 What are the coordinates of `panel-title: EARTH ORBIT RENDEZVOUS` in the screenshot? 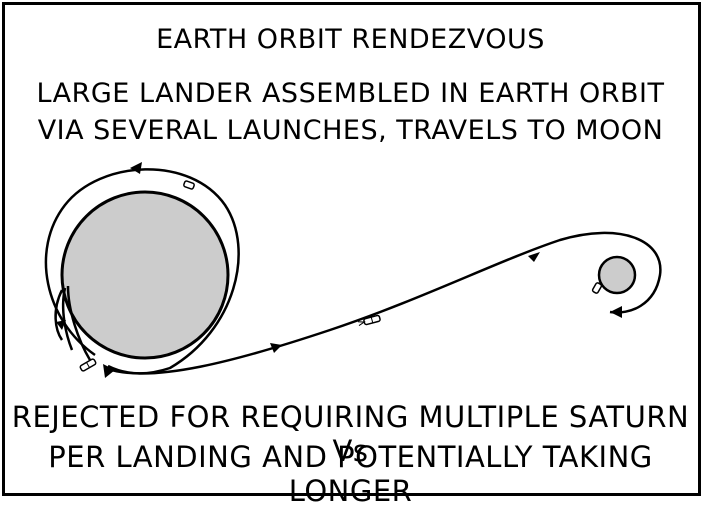 It's located at (350, 39).